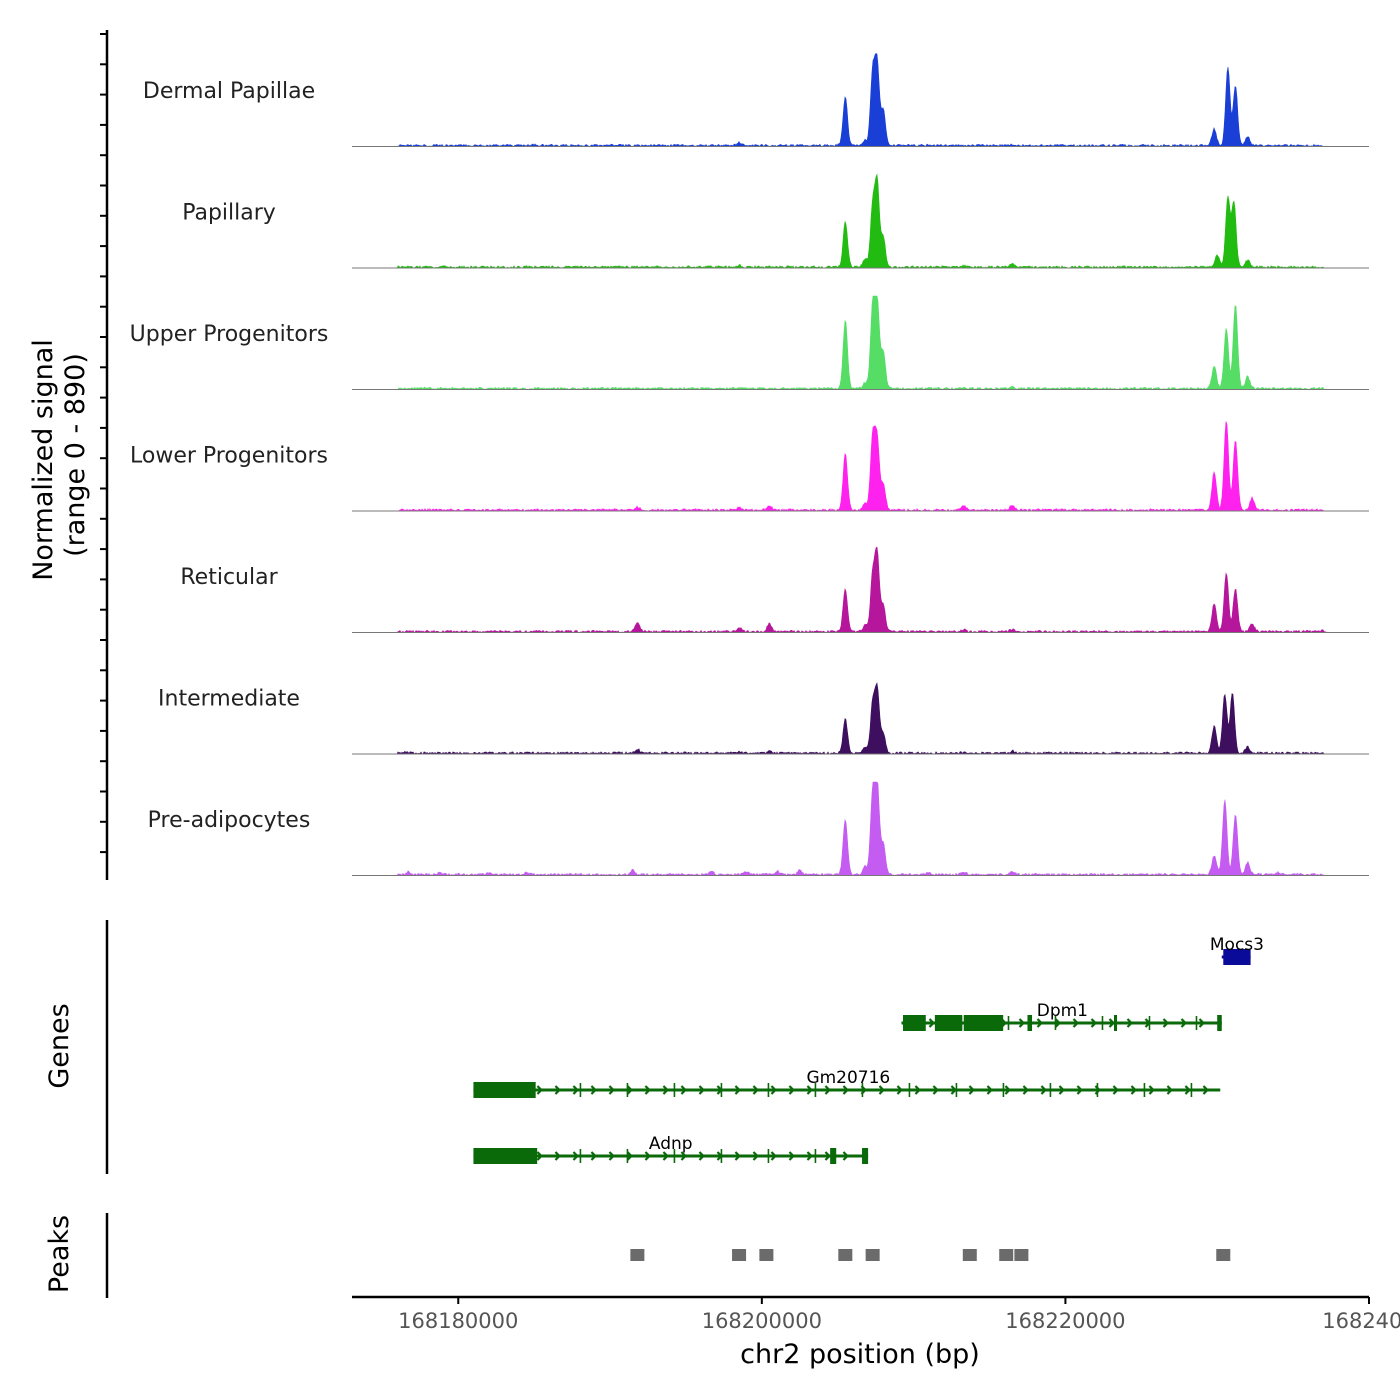 The width and height of the screenshot is (1400, 1400). I want to click on gene-name-label: Mocs3, so click(1237, 945).